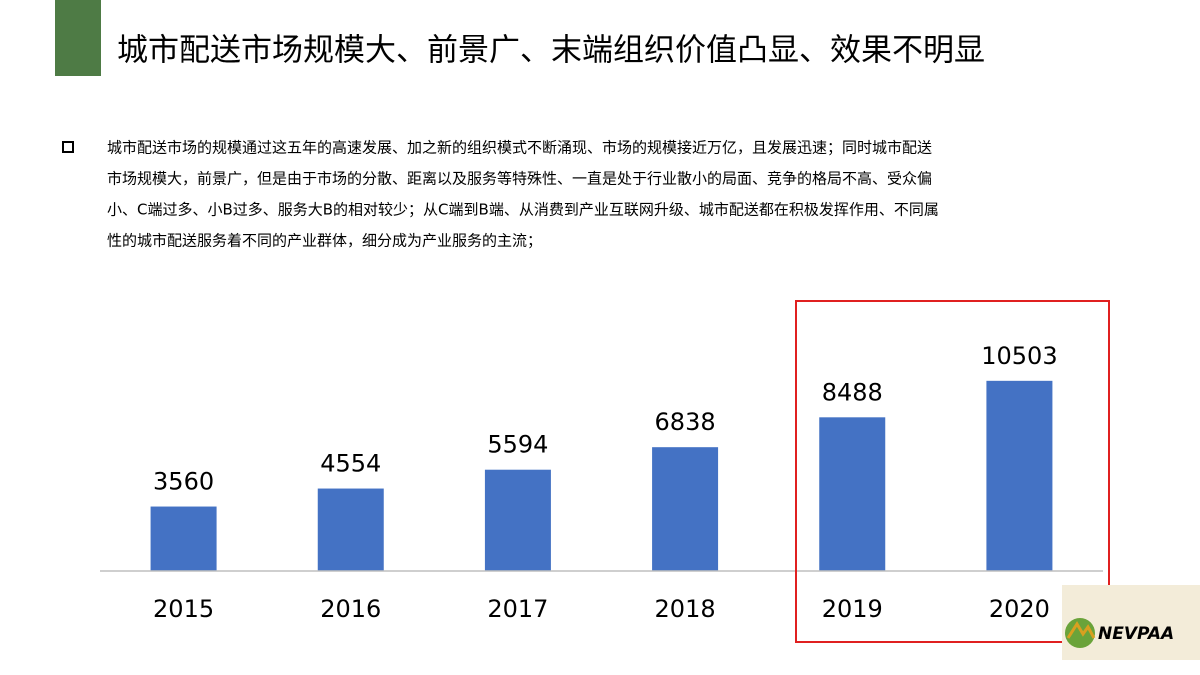 The height and width of the screenshot is (675, 1200). What do you see at coordinates (350, 464) in the screenshot?
I see `value-label: 4554` at bounding box center [350, 464].